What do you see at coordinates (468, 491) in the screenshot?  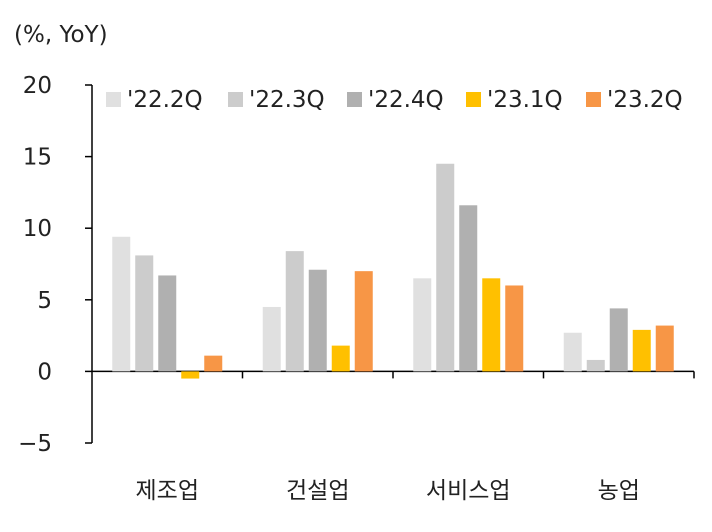 I see `x-category-label: 서비스업` at bounding box center [468, 491].